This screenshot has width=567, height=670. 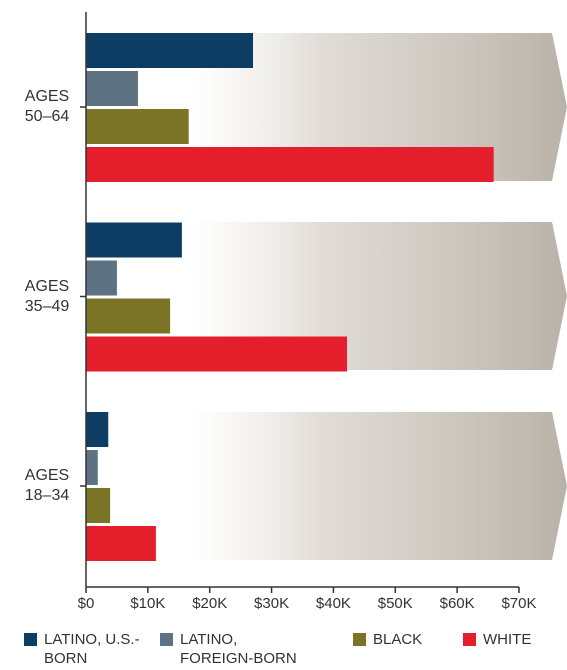 I want to click on x-tick-label: $70K, so click(x=518, y=603).